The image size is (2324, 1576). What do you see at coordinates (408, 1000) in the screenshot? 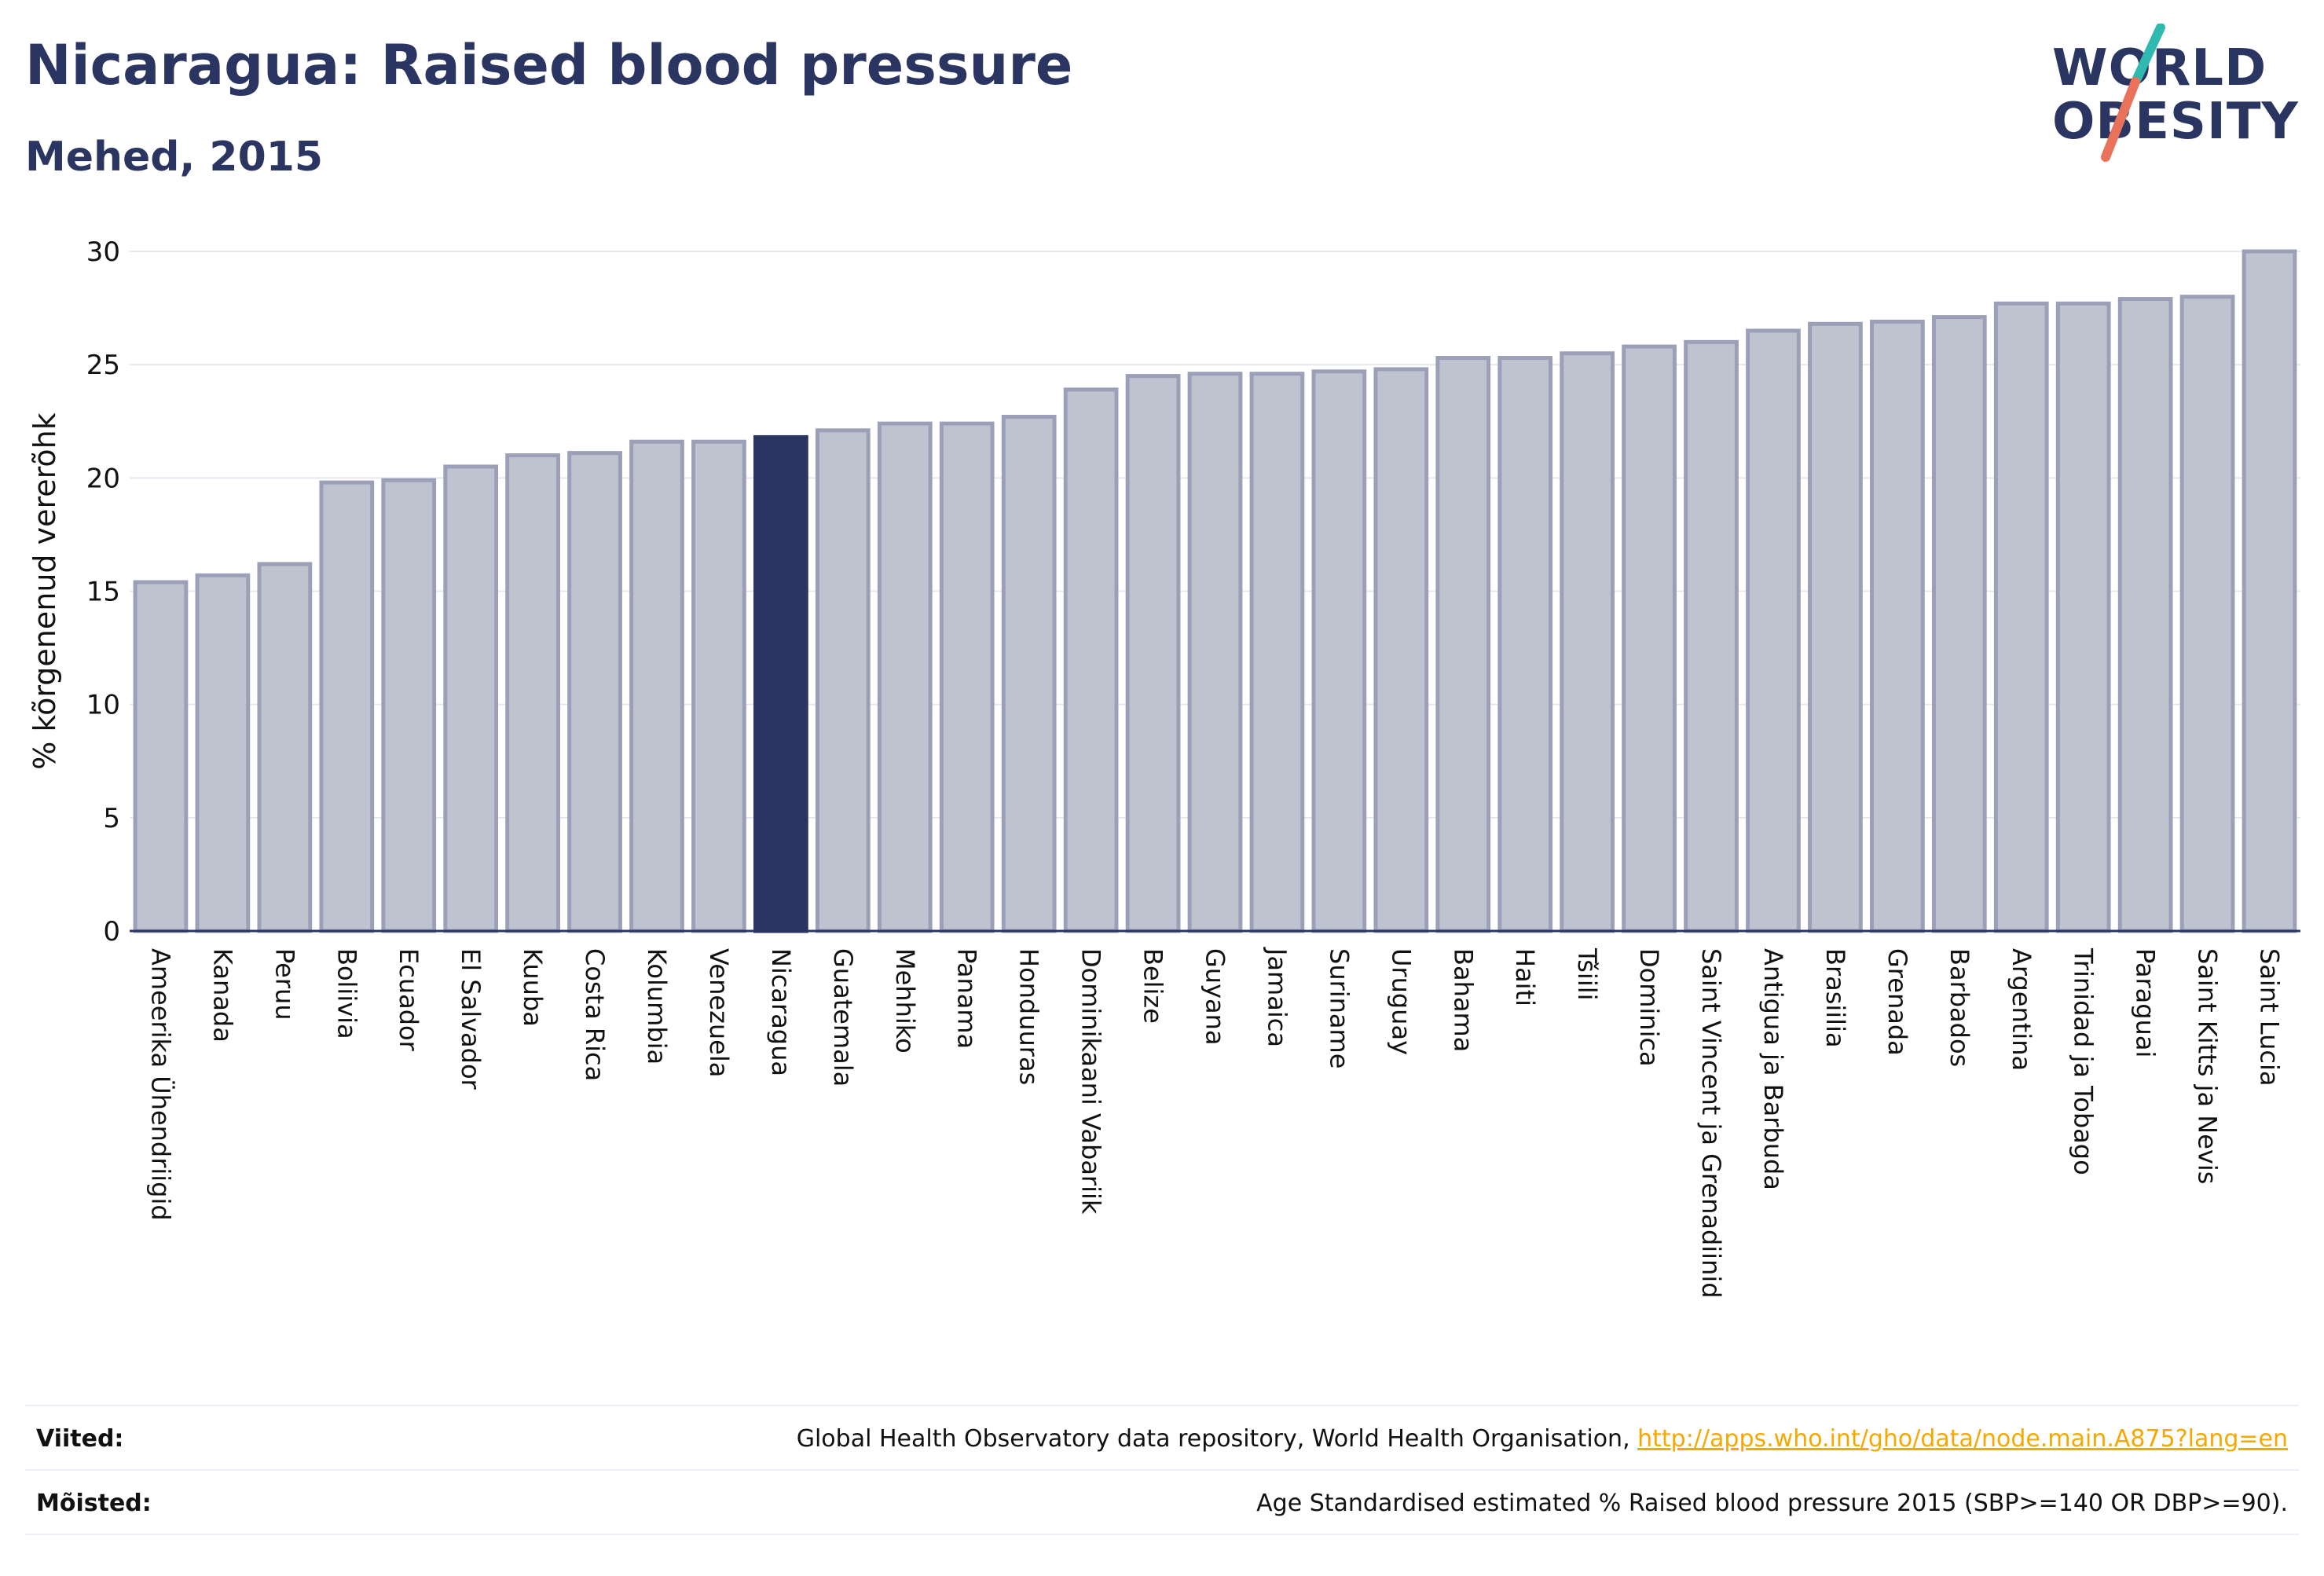
I see `x-tick-label: Ecuador` at bounding box center [408, 1000].